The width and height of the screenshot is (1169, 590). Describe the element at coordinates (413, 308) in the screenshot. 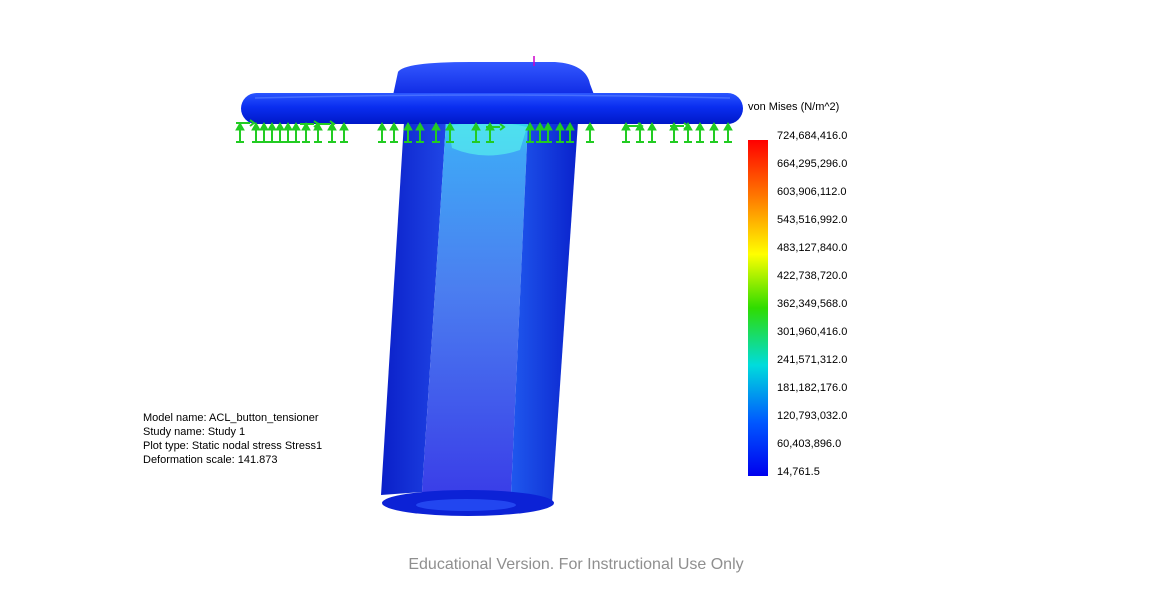

I see `shaft-left-face` at that location.